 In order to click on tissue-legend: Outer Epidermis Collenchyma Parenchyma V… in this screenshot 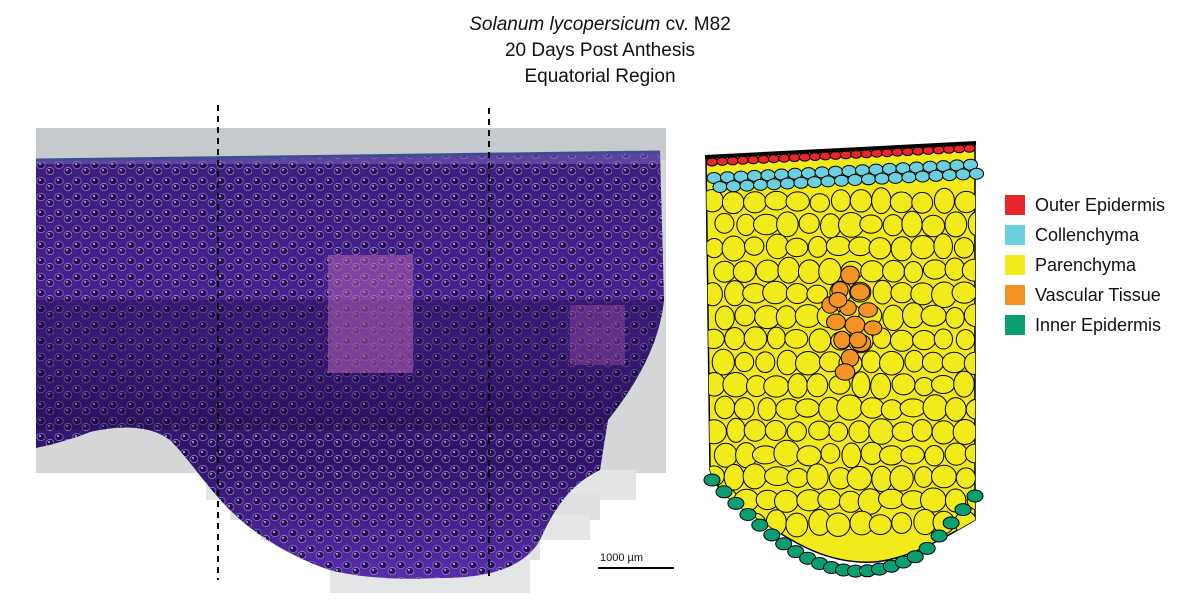, I will do `click(1085, 265)`.